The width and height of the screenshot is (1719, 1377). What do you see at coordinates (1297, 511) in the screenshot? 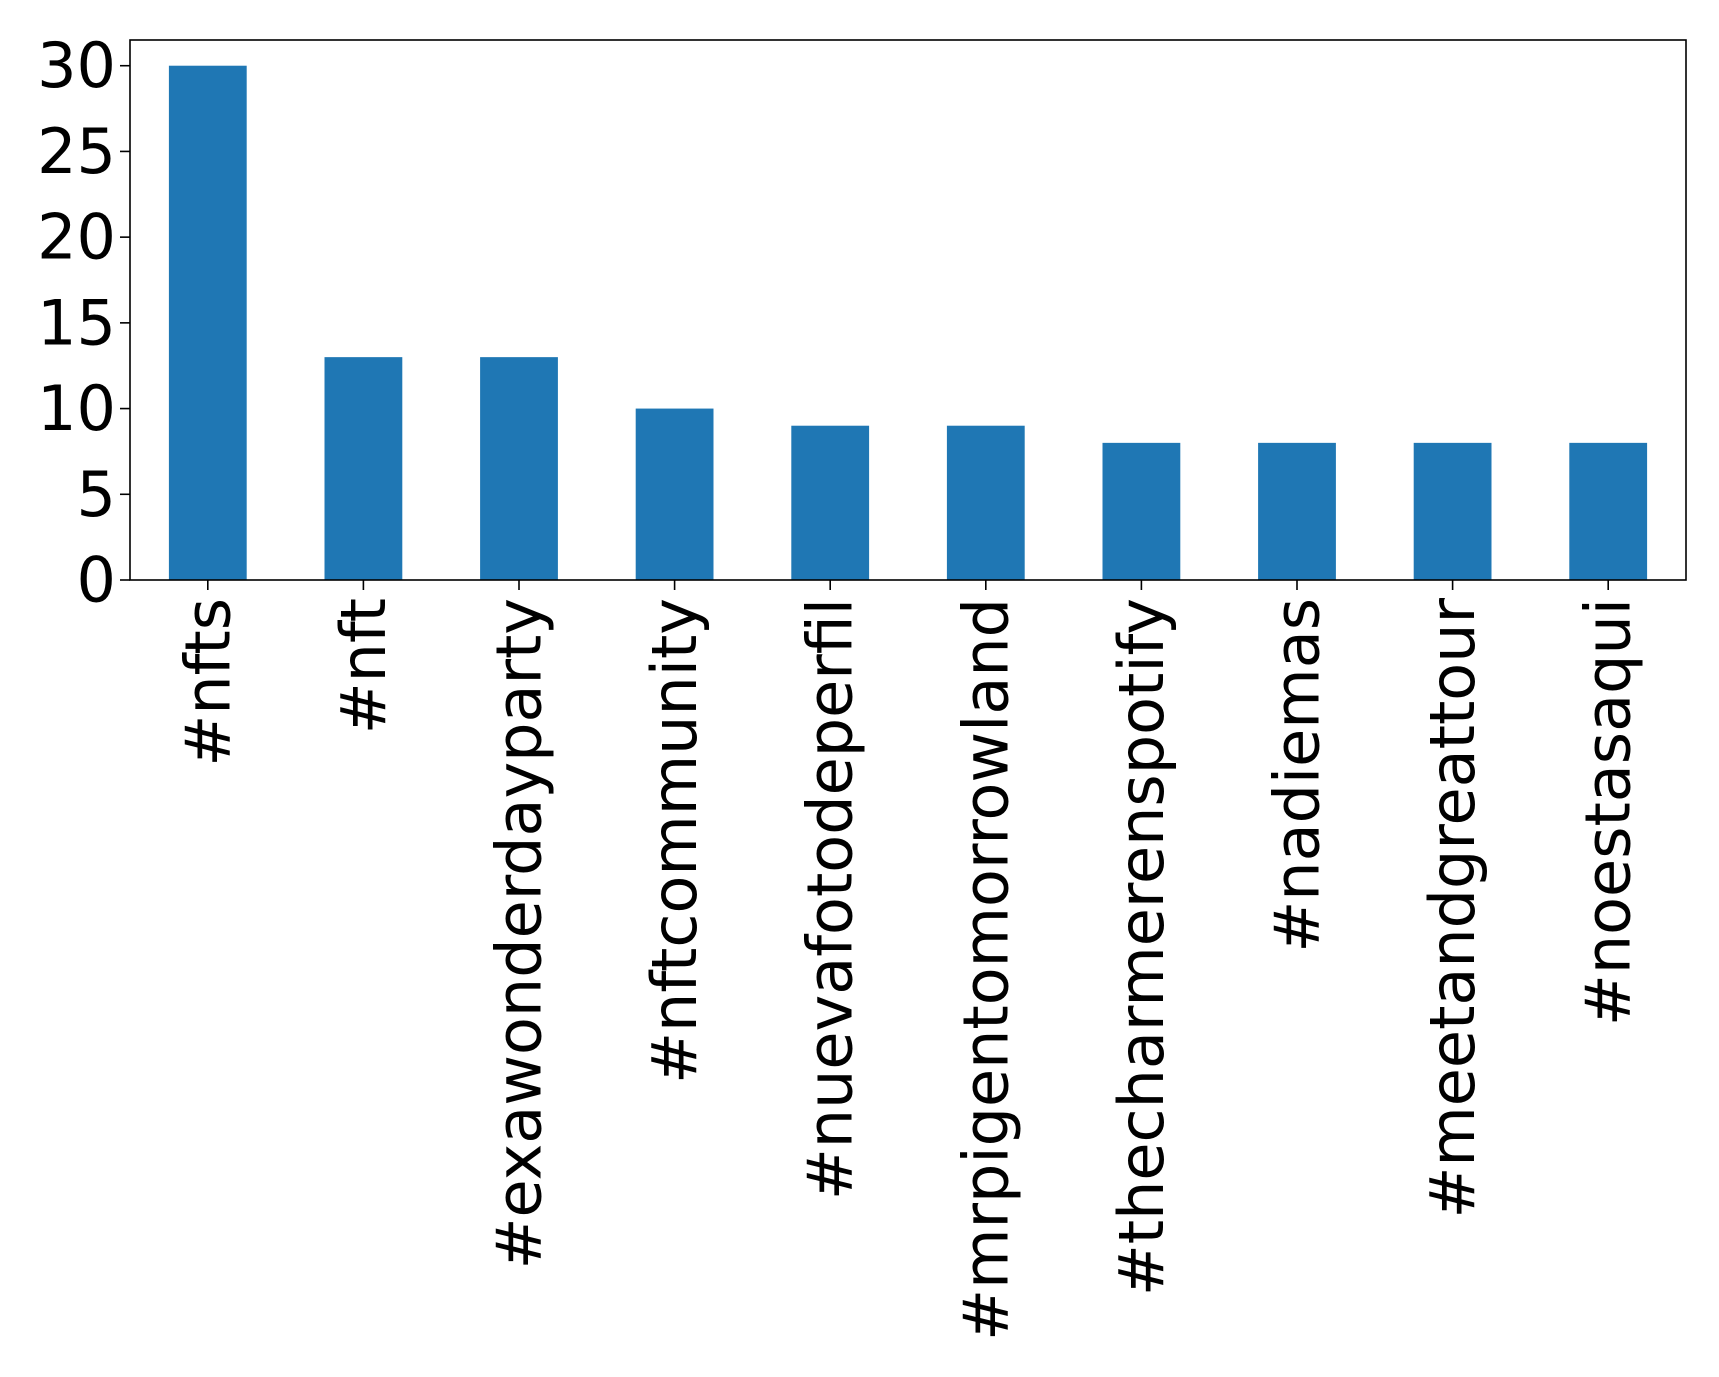
I see `bar-nadiemas` at bounding box center [1297, 511].